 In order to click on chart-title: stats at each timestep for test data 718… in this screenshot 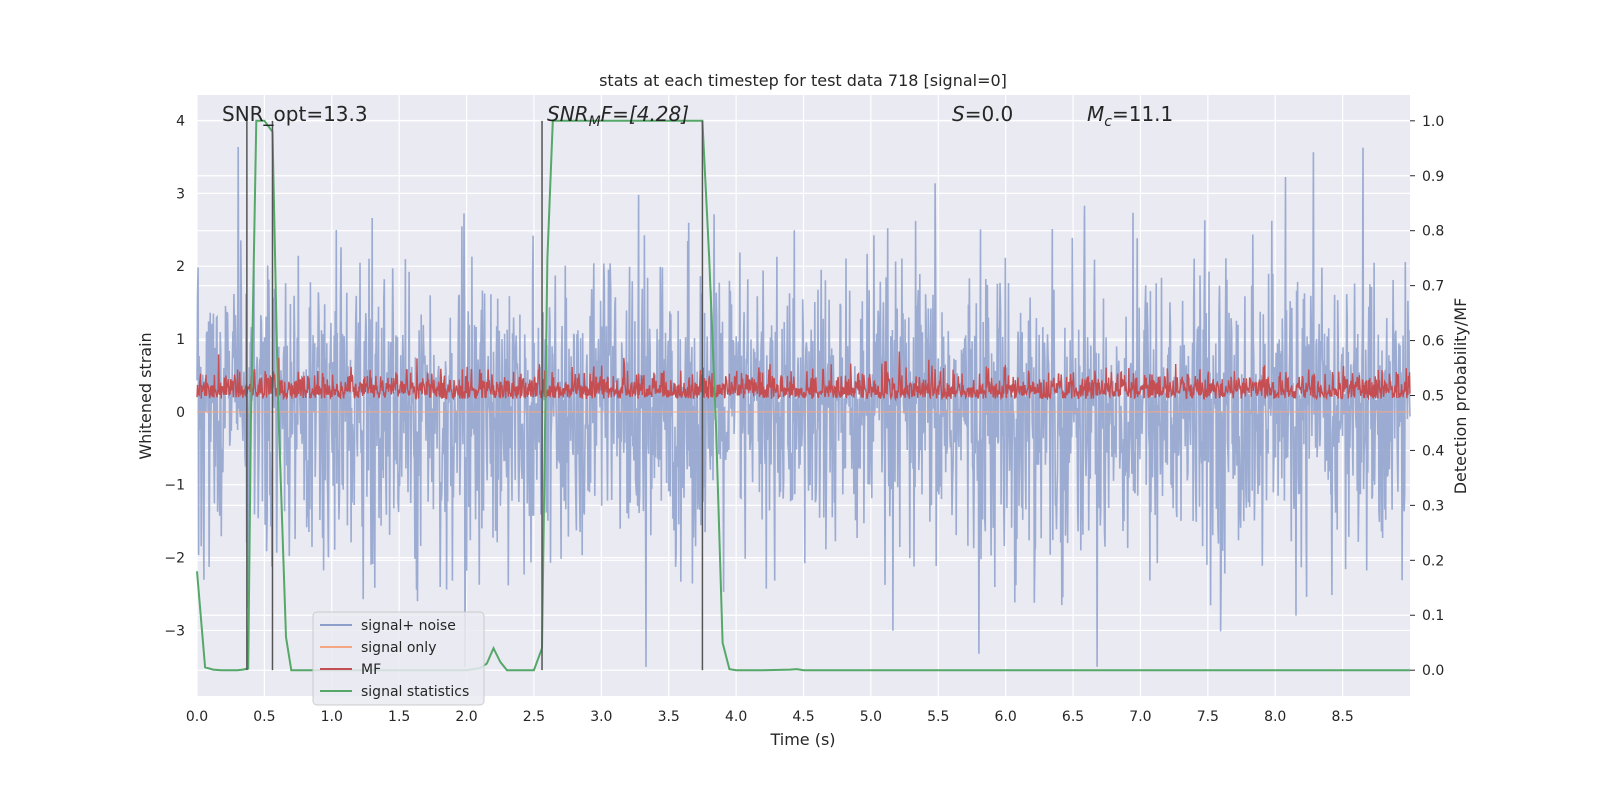, I will do `click(803, 80)`.